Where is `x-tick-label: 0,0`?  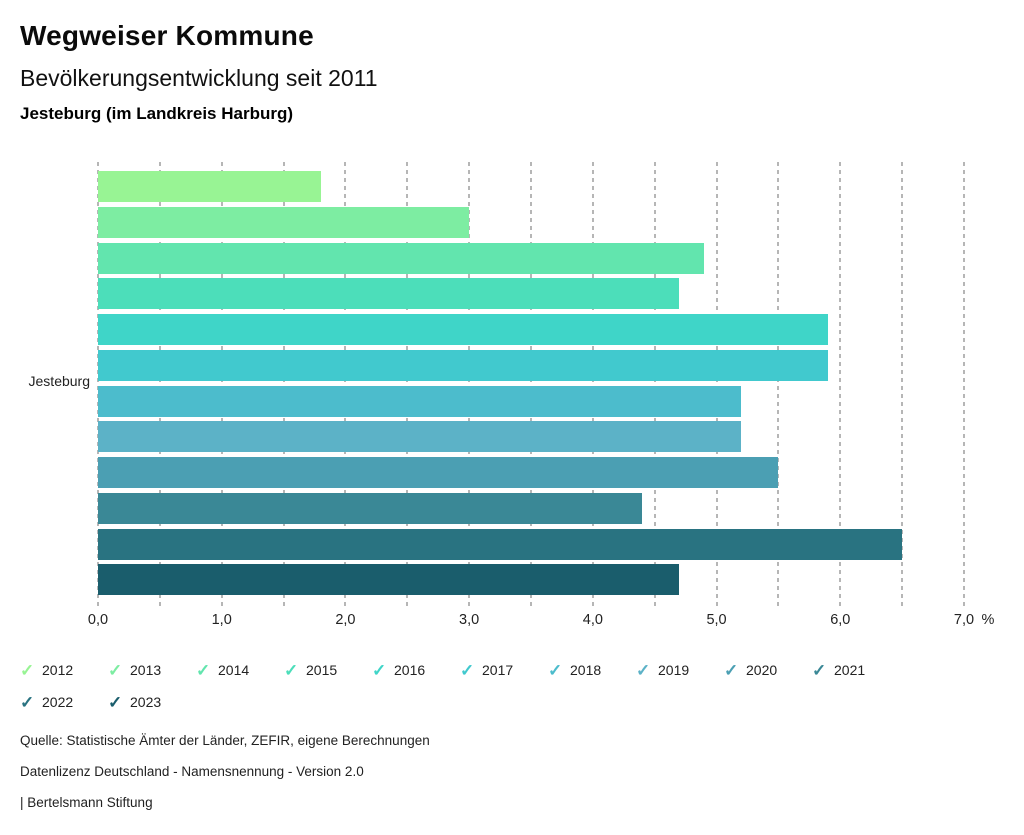
x-tick-label: 0,0 is located at coordinates (98, 620).